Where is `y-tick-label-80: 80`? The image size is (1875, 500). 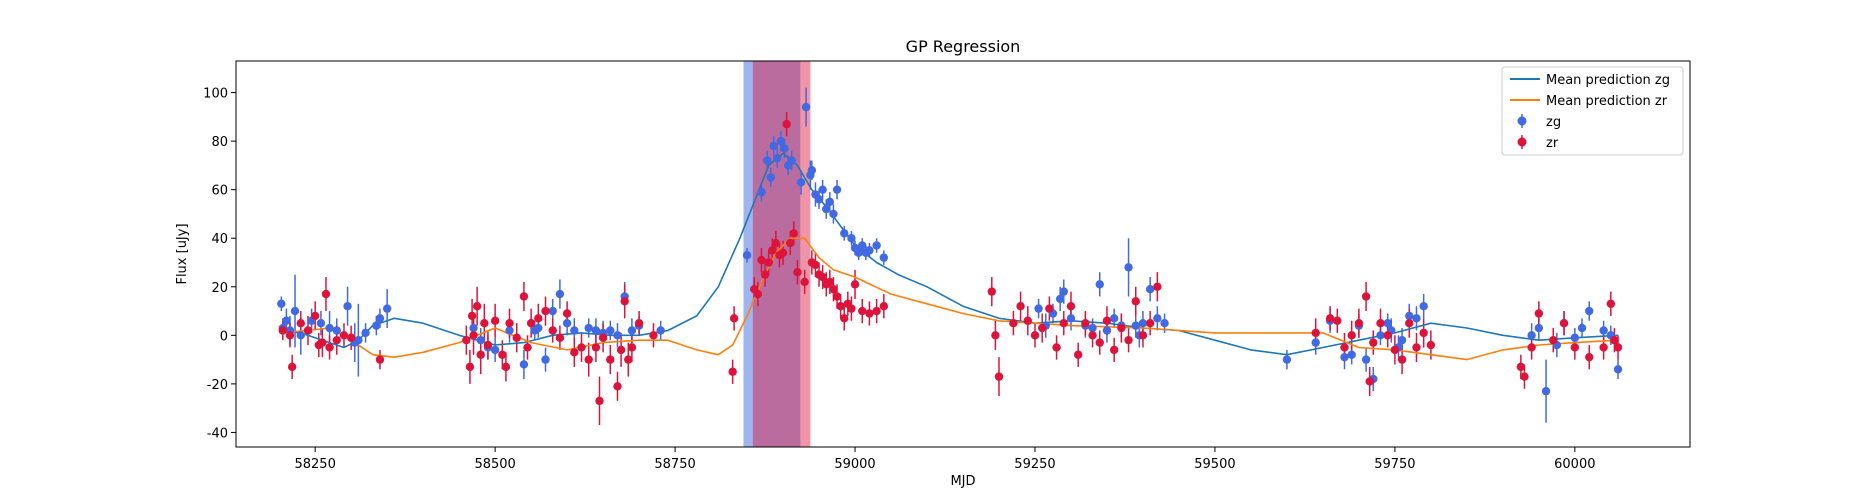 y-tick-label-80: 80 is located at coordinates (219, 142).